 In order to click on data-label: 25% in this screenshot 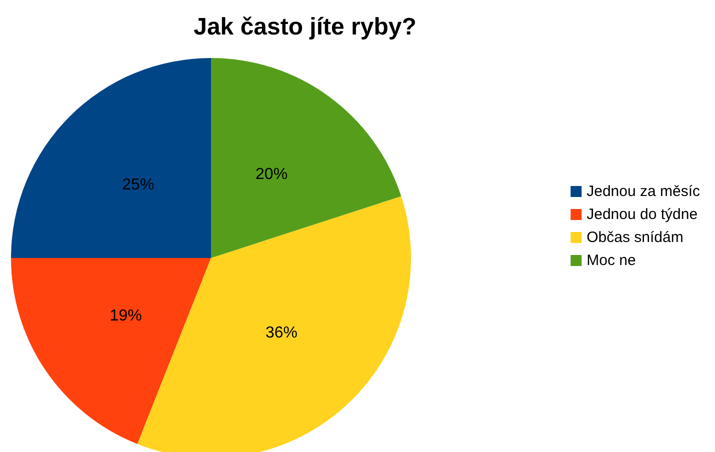, I will do `click(138, 185)`.